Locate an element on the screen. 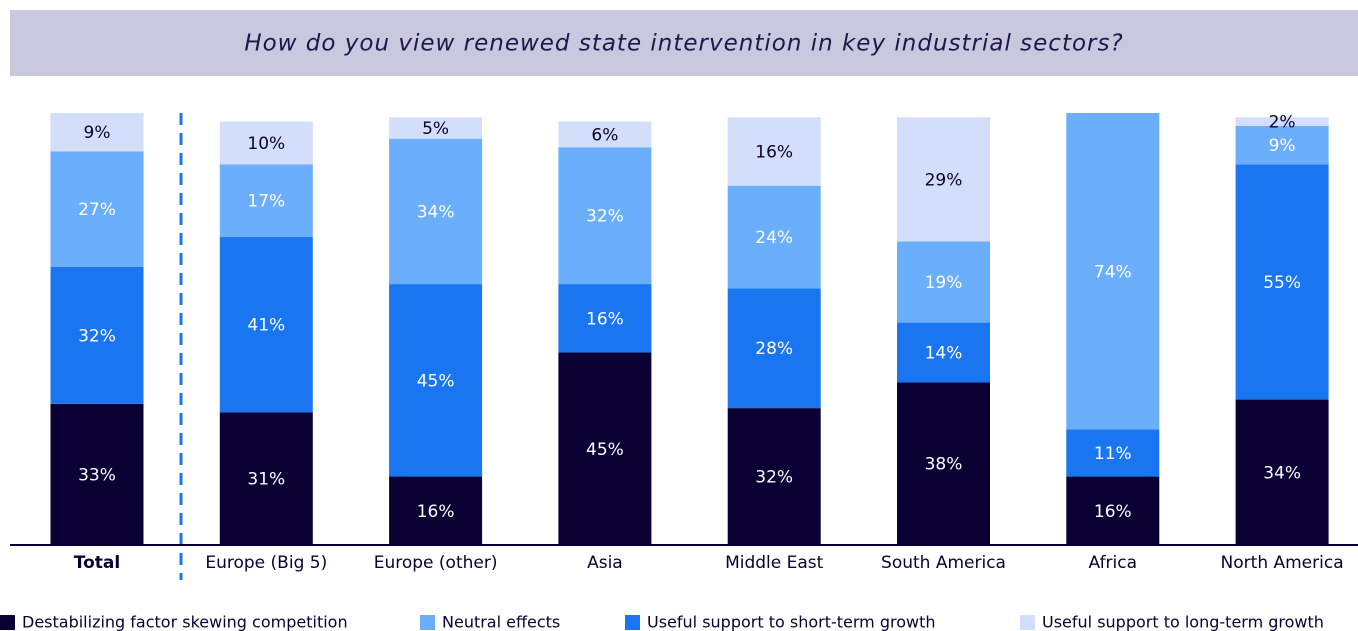 The height and width of the screenshot is (631, 1358). legend-label: Useful support to short-term growth is located at coordinates (791, 622).